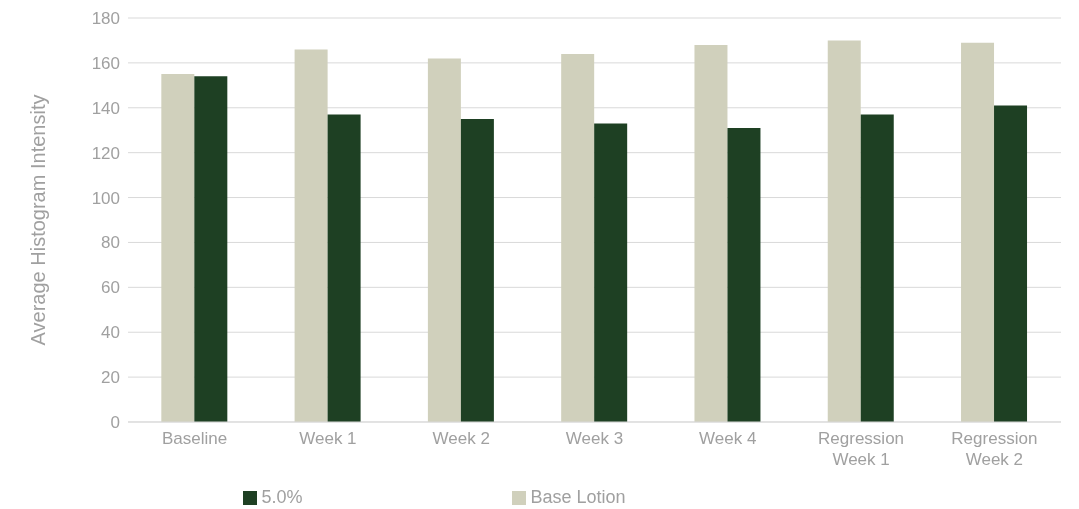 This screenshot has height=509, width=1079. I want to click on x-tick-label: Week 1, so click(328, 438).